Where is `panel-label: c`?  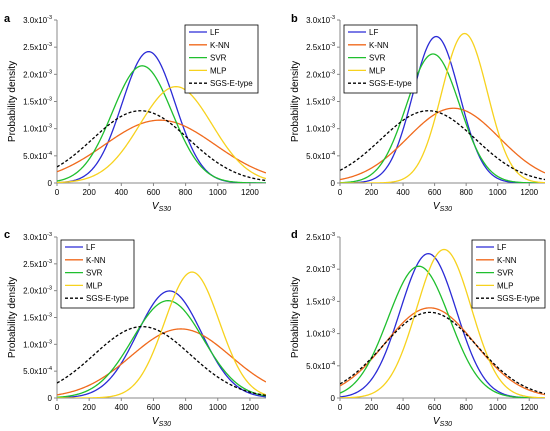 panel-label: c is located at coordinates (7, 235).